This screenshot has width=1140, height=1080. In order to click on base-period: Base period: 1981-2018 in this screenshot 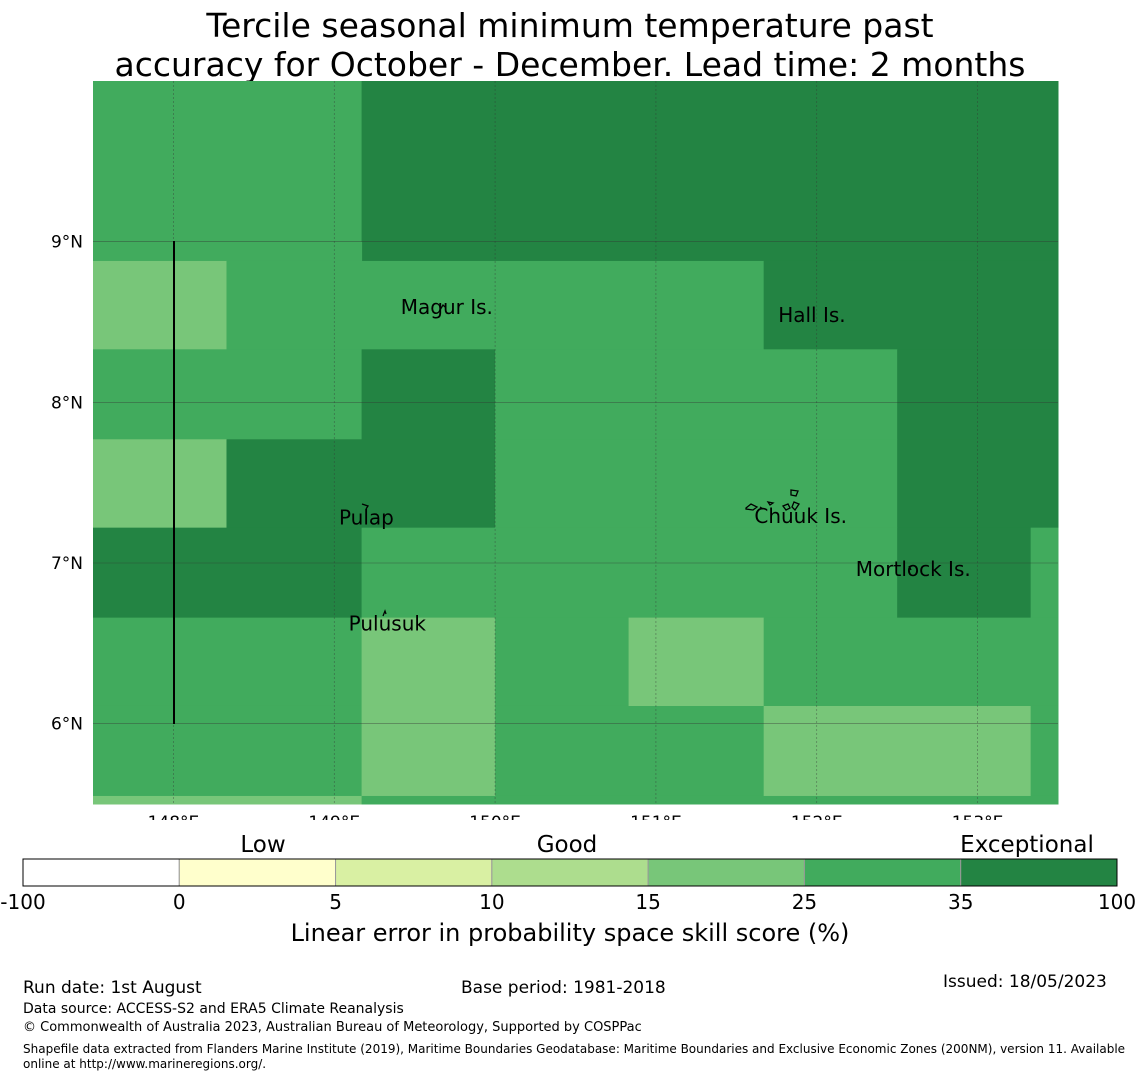, I will do `click(563, 988)`.